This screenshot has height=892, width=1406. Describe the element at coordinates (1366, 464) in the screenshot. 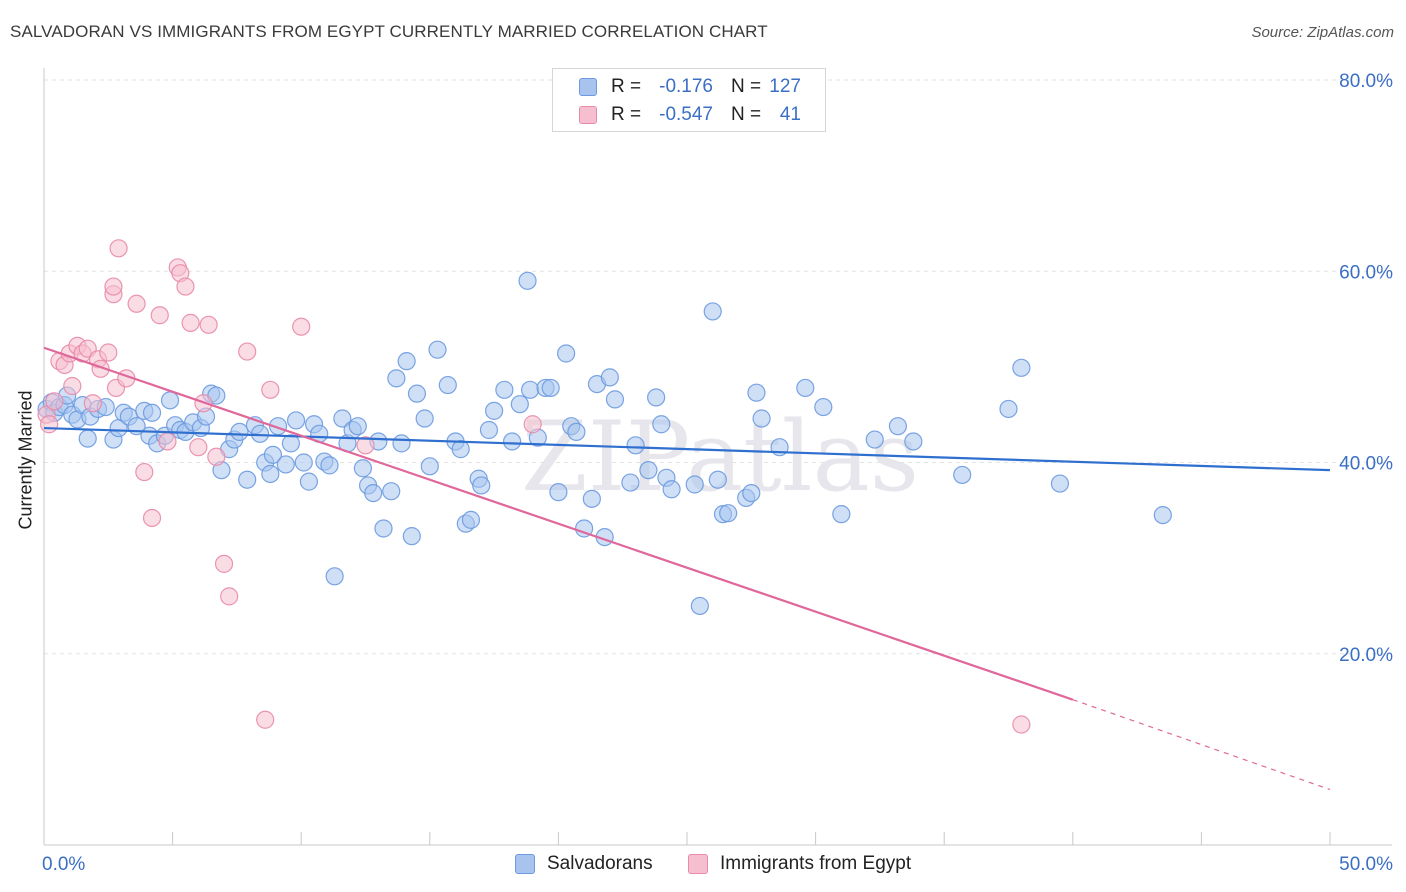

I see `y-tick-label: 40.0%` at that location.